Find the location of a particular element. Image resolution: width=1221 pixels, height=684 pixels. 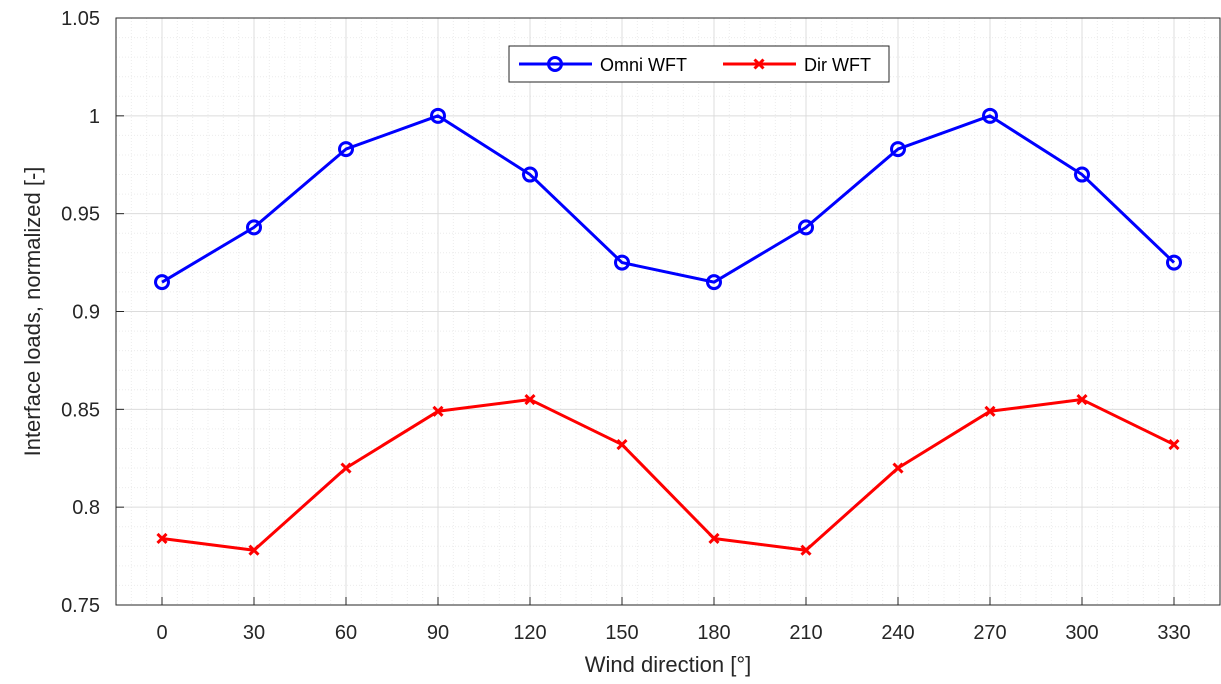

legend-label-omni-wft: Omni WFT is located at coordinates (643, 65).